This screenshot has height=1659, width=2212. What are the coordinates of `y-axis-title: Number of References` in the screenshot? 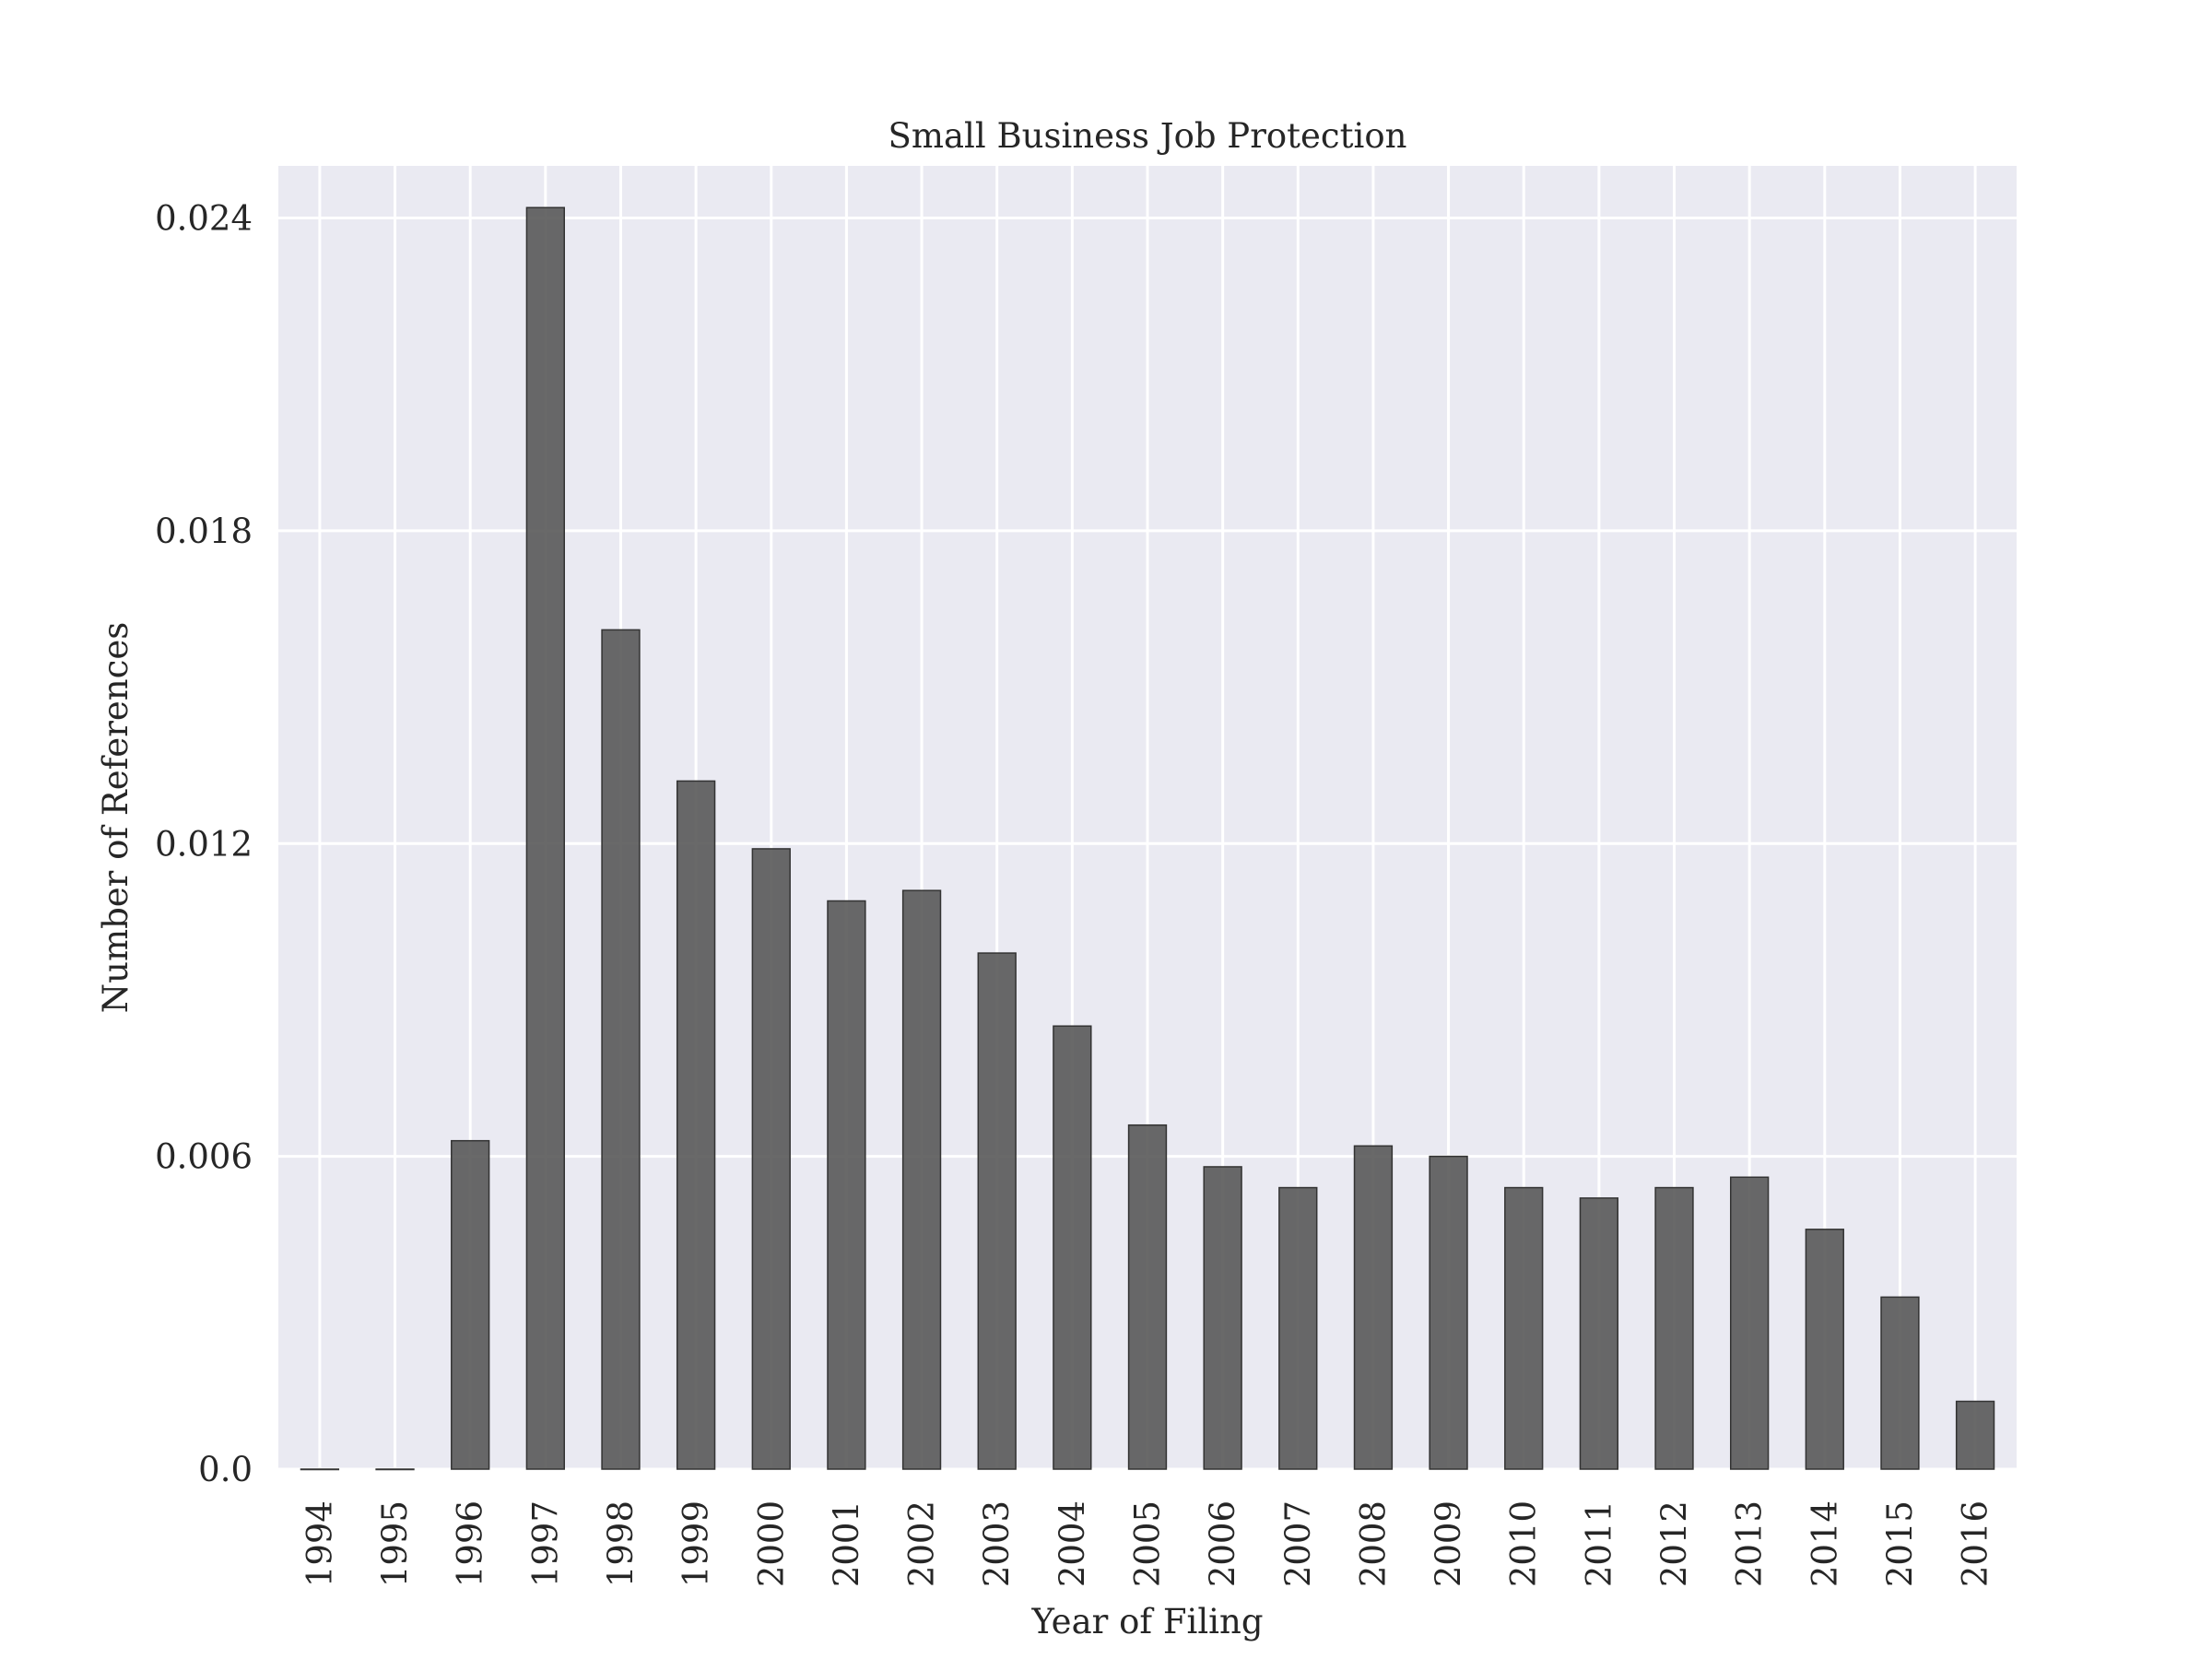 It's located at (115, 817).